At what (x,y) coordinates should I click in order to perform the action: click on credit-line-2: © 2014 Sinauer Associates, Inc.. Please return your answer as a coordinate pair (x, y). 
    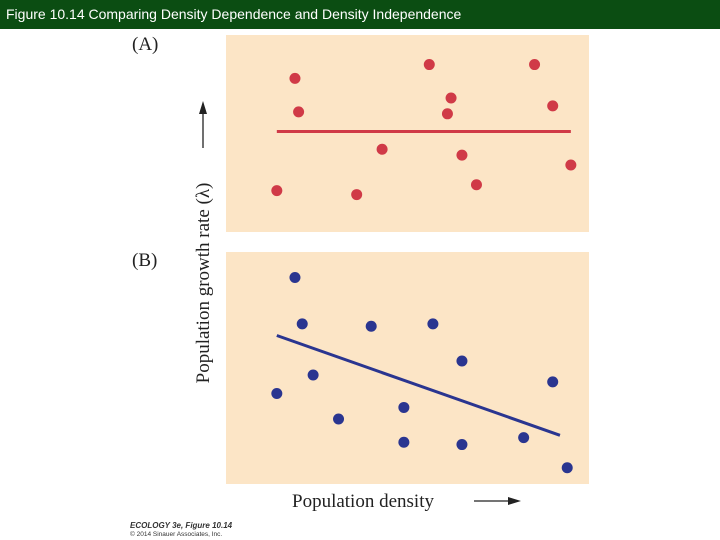
    Looking at the image, I should click on (176, 534).